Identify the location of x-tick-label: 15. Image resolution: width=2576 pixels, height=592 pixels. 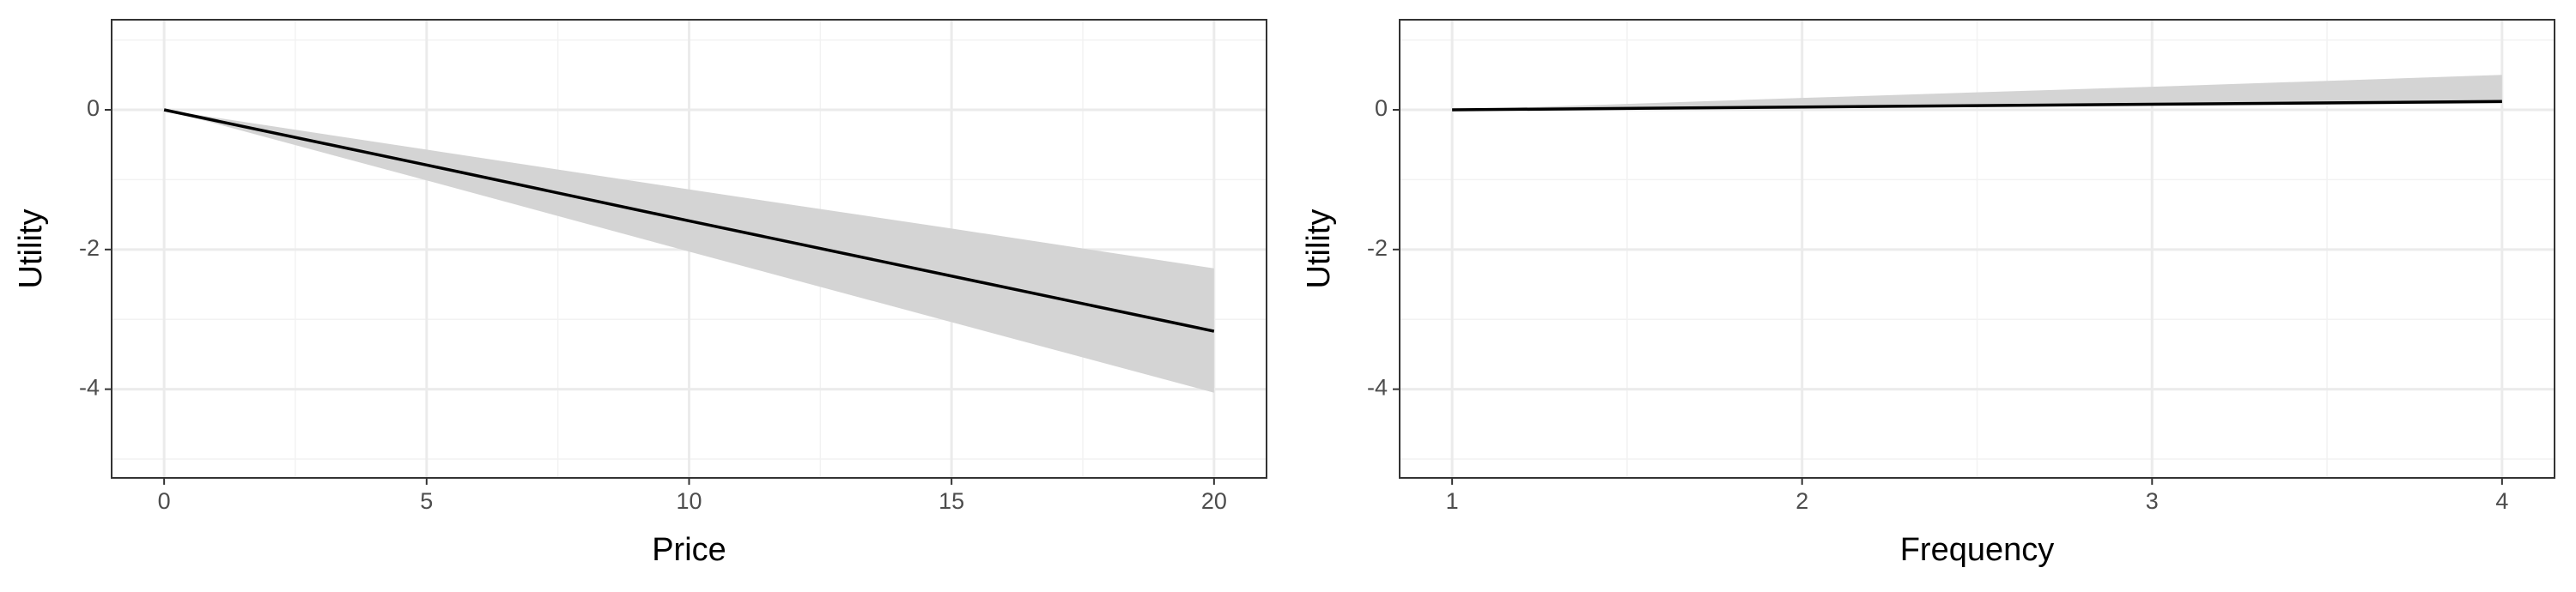
(951, 501).